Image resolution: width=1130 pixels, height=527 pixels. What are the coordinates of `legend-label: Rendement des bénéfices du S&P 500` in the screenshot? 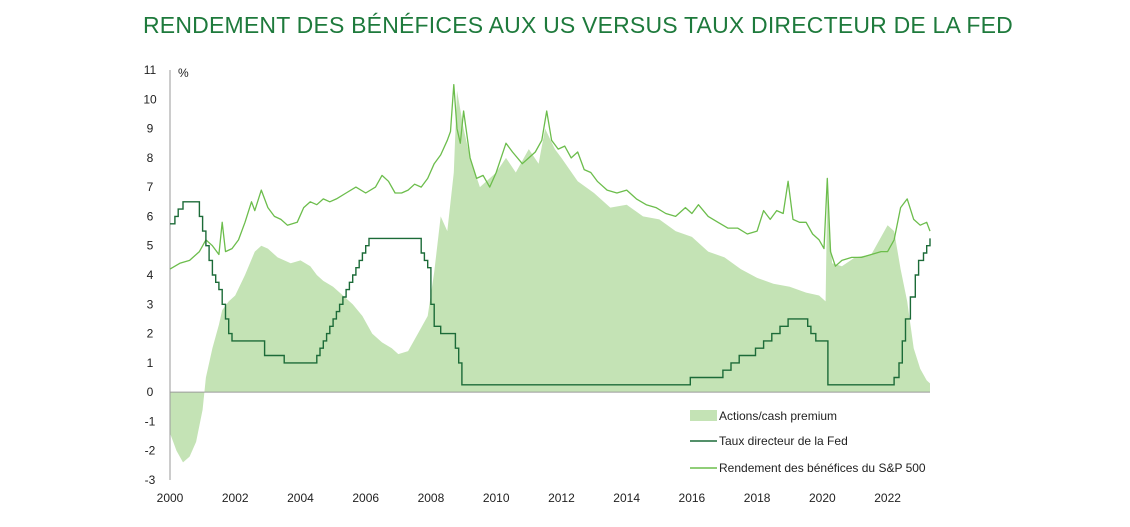 It's located at (822, 468).